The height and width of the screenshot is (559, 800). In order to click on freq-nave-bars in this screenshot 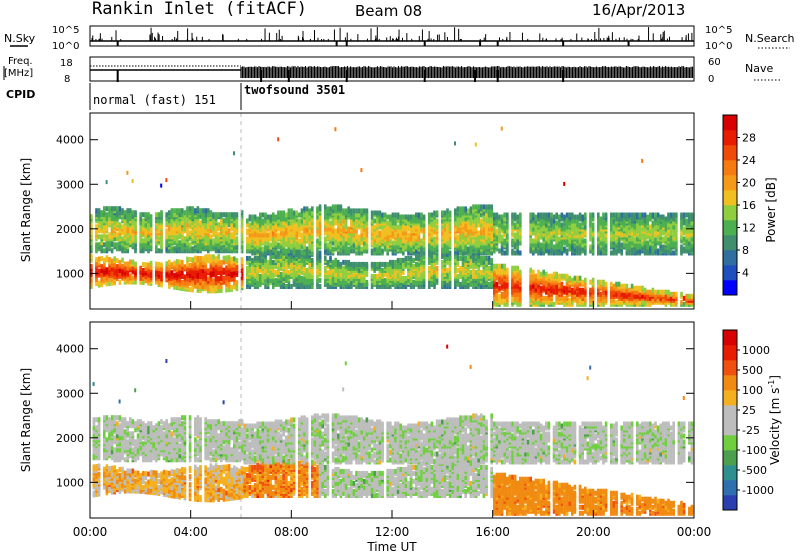, I will do `click(391, 74)`.